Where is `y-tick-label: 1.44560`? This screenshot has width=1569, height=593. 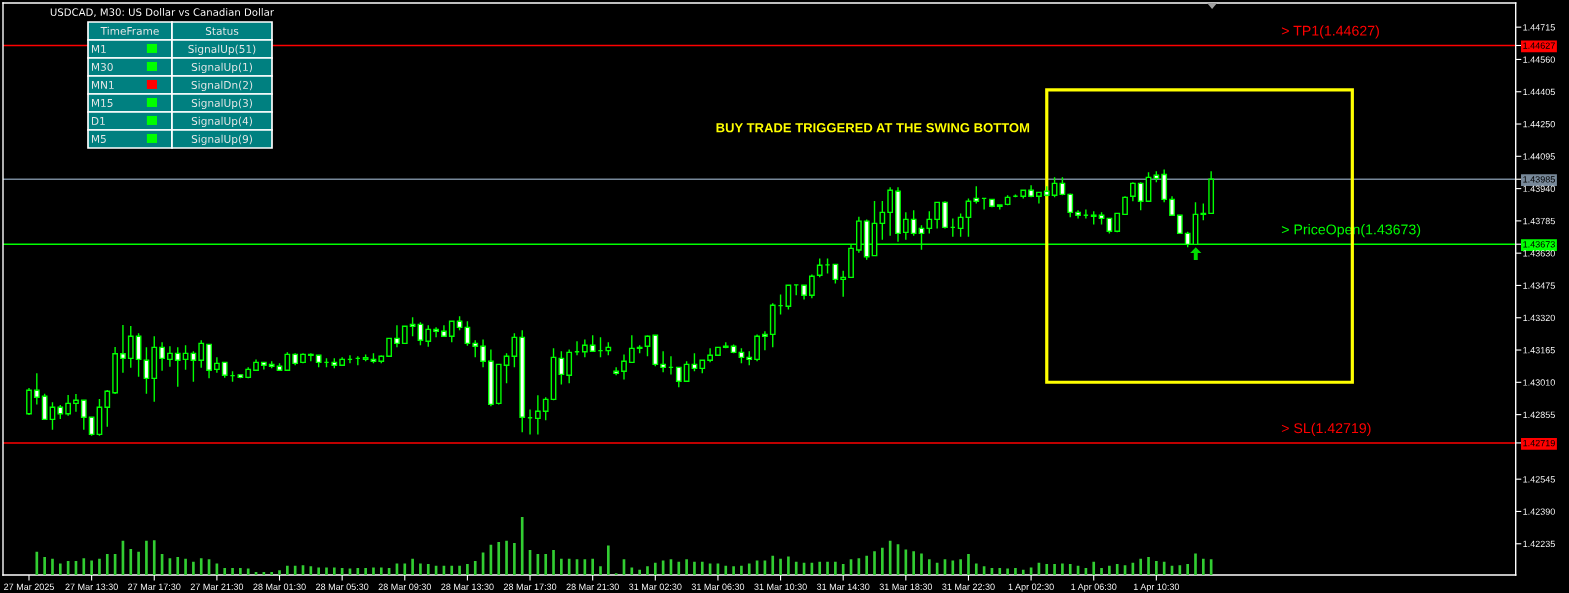 y-tick-label: 1.44560 is located at coordinates (1539, 59).